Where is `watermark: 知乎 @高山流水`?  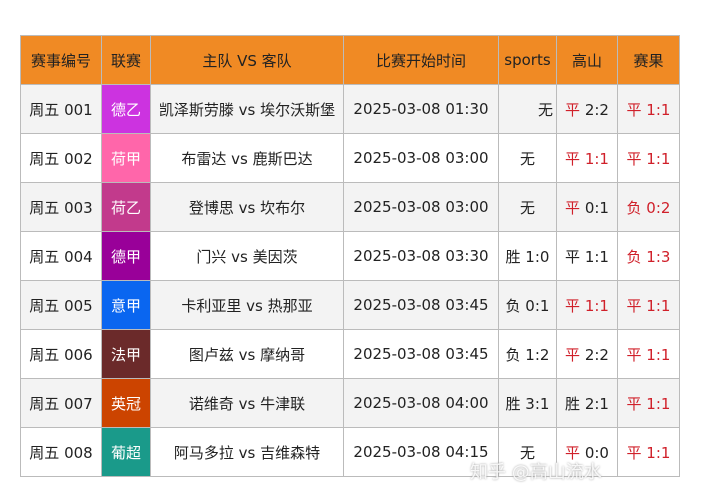 watermark: 知乎 @高山流水 is located at coordinates (536, 472).